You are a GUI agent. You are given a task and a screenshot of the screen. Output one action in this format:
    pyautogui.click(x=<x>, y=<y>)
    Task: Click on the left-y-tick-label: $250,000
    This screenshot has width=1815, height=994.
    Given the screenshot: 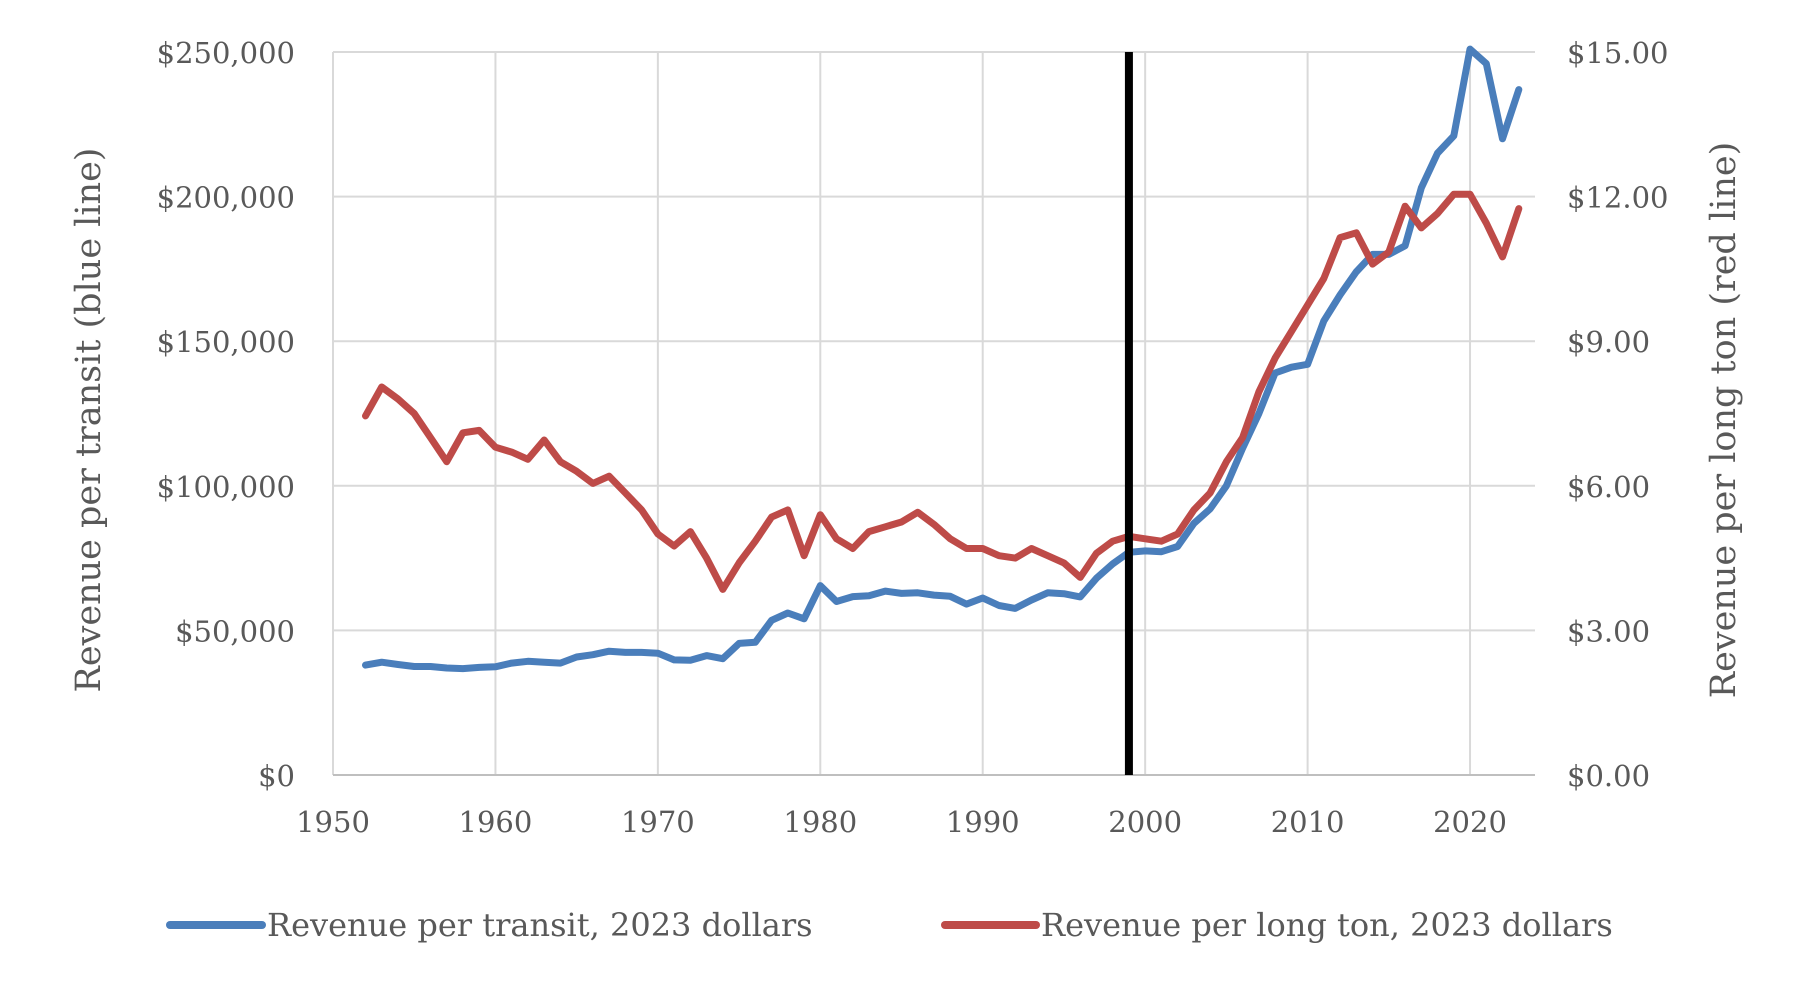 What is the action you would take?
    pyautogui.click(x=226, y=53)
    